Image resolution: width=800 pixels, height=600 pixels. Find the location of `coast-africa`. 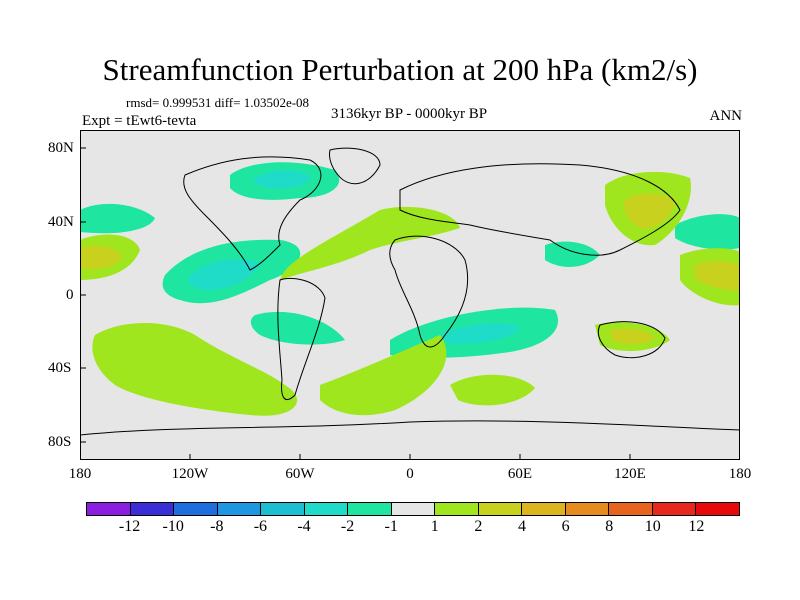

coast-africa is located at coordinates (429, 291).